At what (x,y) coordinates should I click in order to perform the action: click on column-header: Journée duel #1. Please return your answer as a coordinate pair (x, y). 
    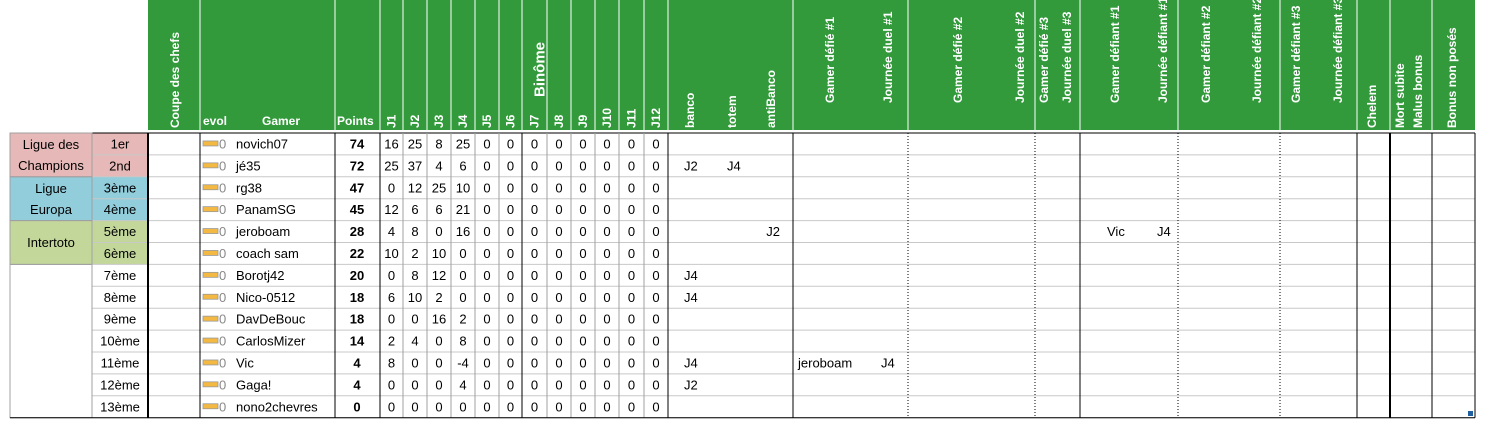
    Looking at the image, I should click on (888, 57).